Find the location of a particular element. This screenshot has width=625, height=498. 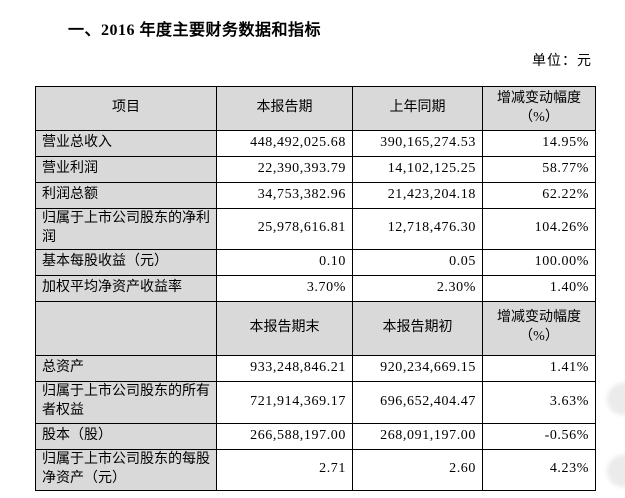

table-row: 基本每股收益（元） 0.10 0.05 100.00% is located at coordinates (315, 262).